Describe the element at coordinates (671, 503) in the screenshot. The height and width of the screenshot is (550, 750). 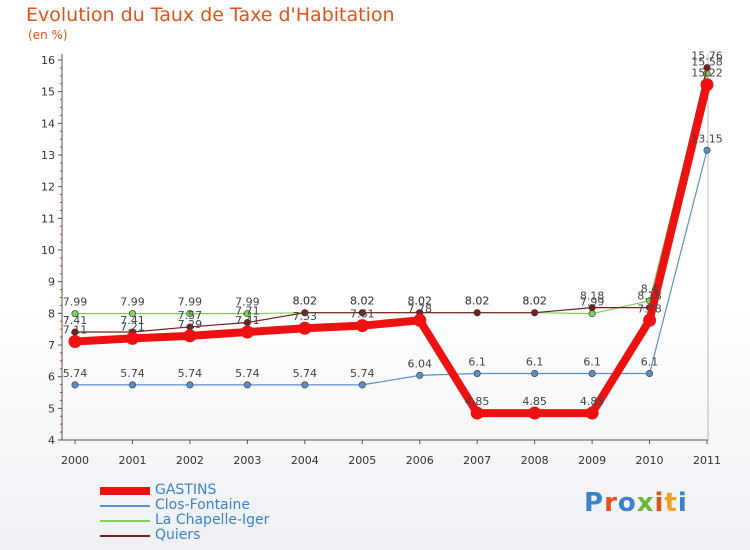
I see `logo-letter: t` at that location.